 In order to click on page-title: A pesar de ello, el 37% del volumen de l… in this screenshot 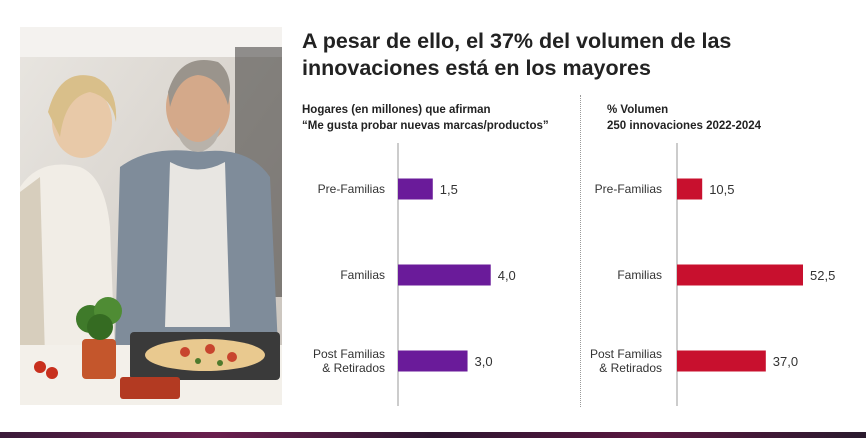, I will do `click(572, 55)`.